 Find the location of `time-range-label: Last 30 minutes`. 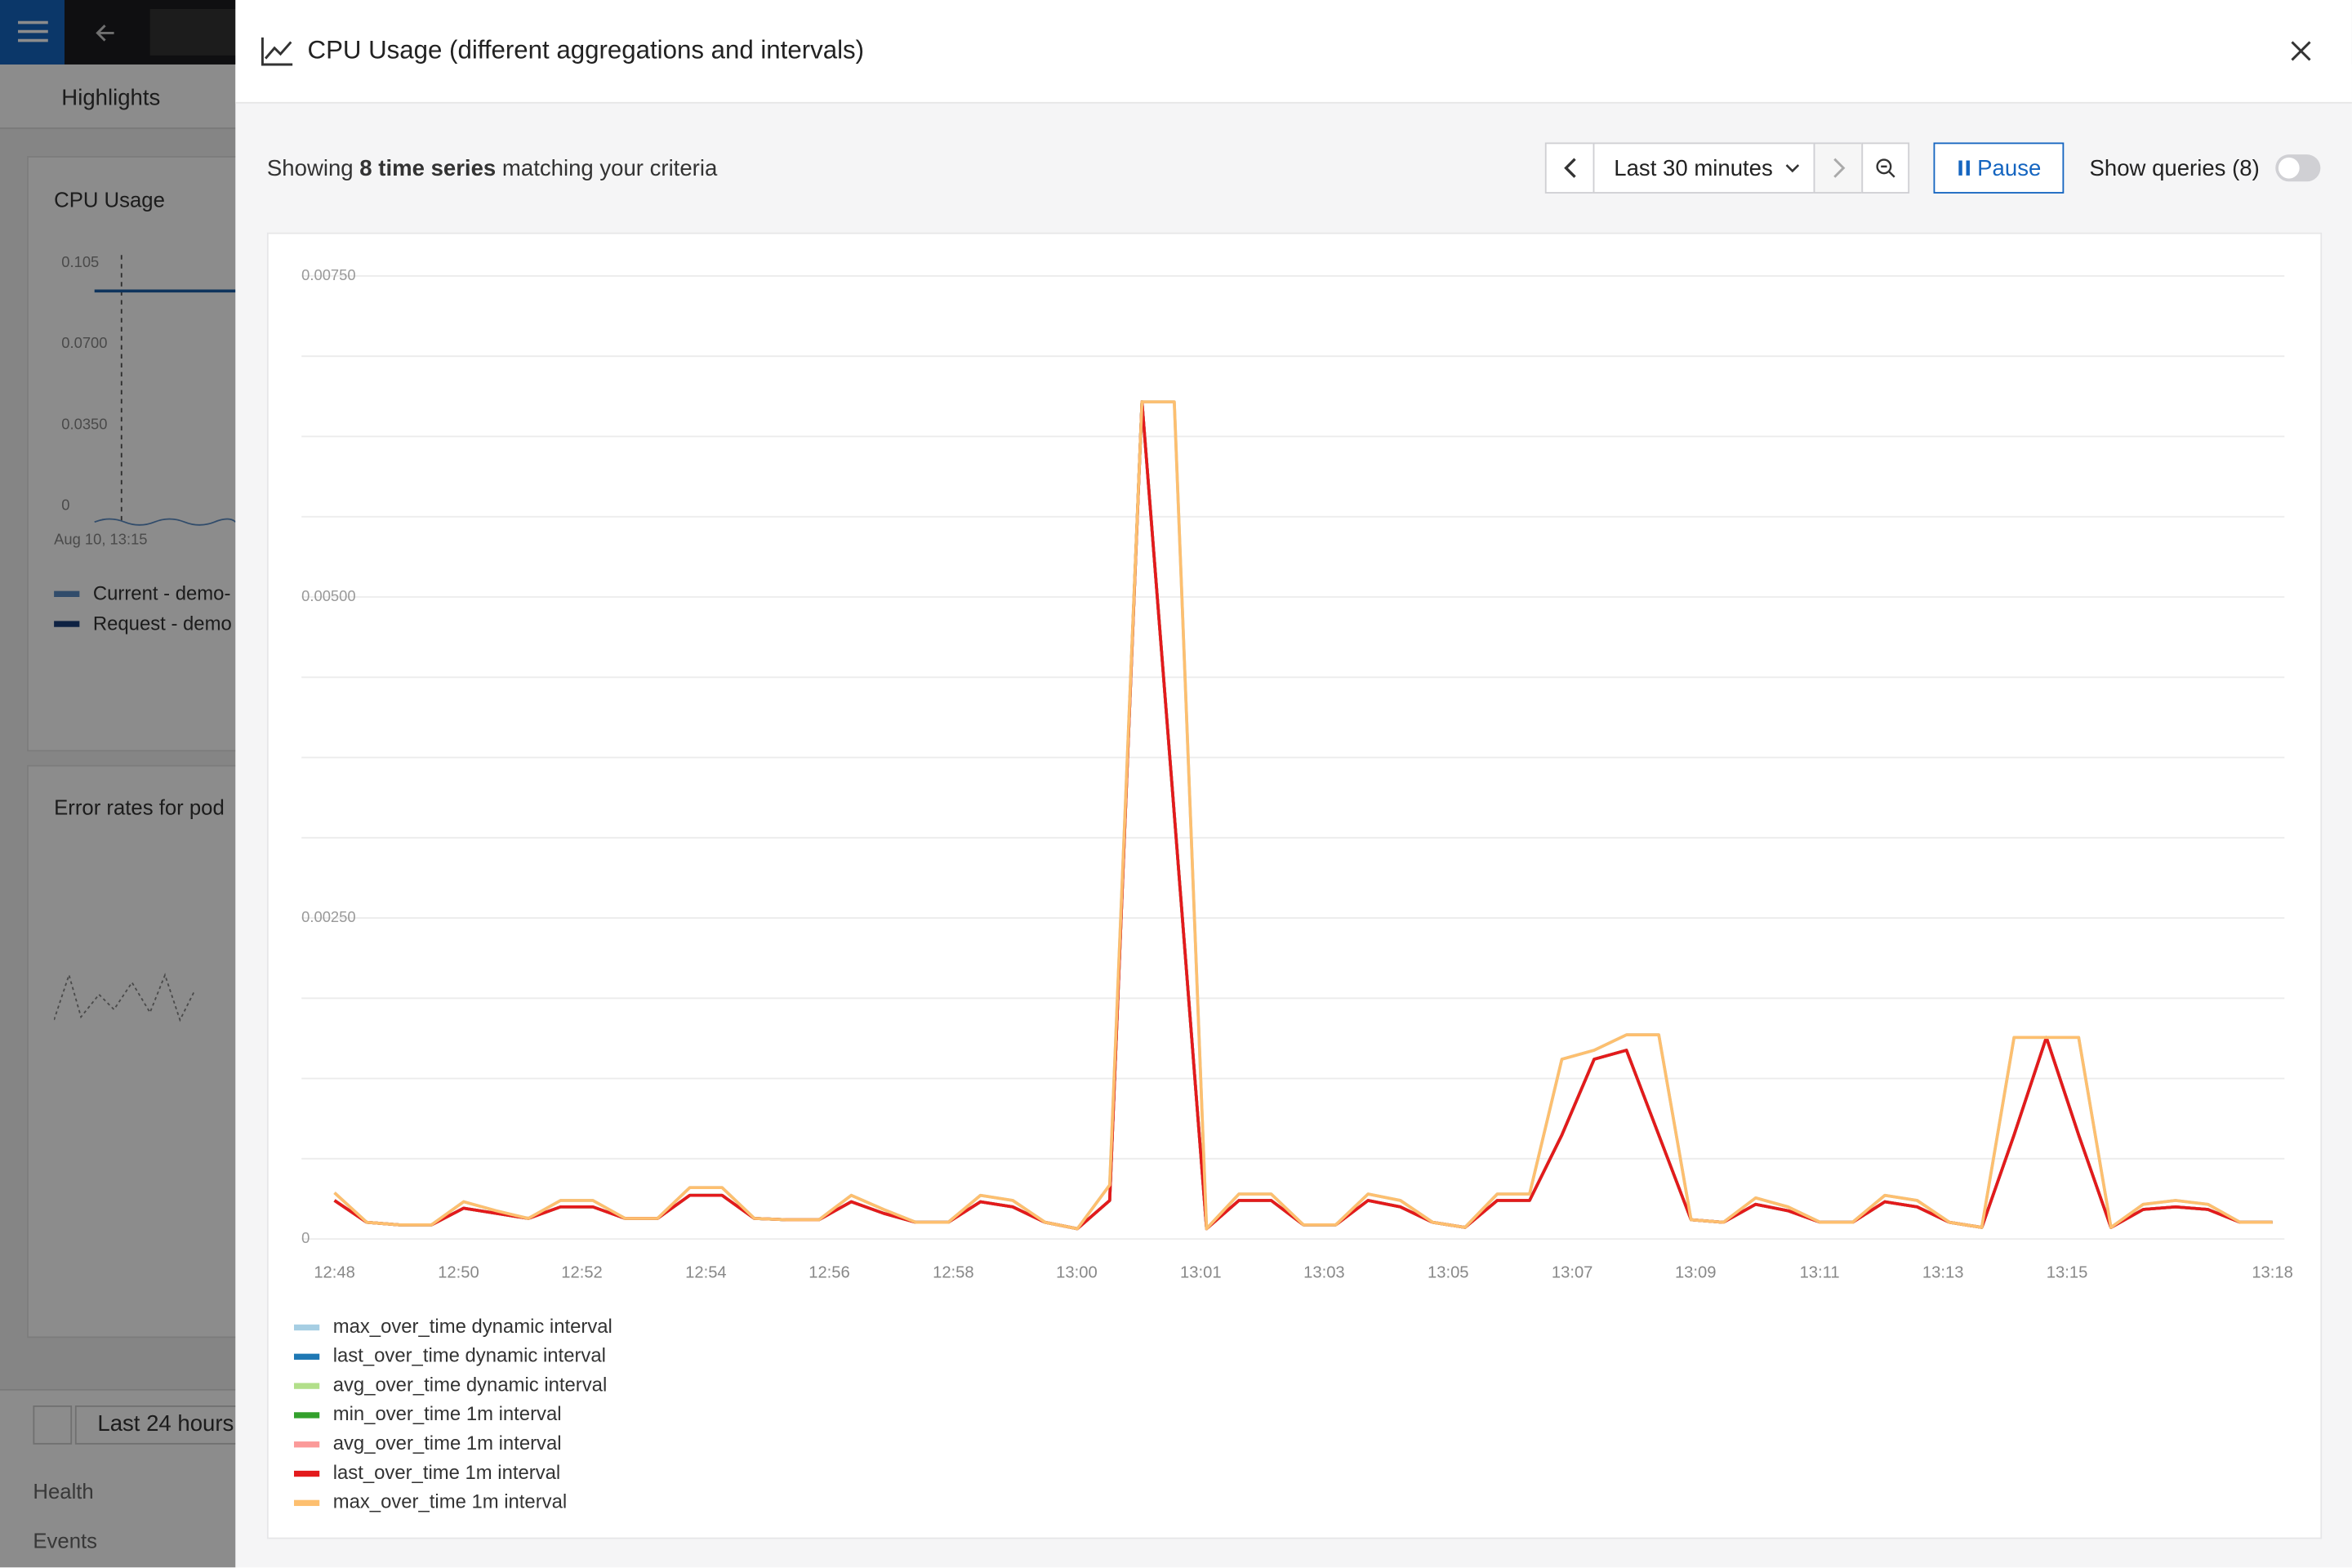

time-range-label: Last 30 minutes is located at coordinates (1693, 168).